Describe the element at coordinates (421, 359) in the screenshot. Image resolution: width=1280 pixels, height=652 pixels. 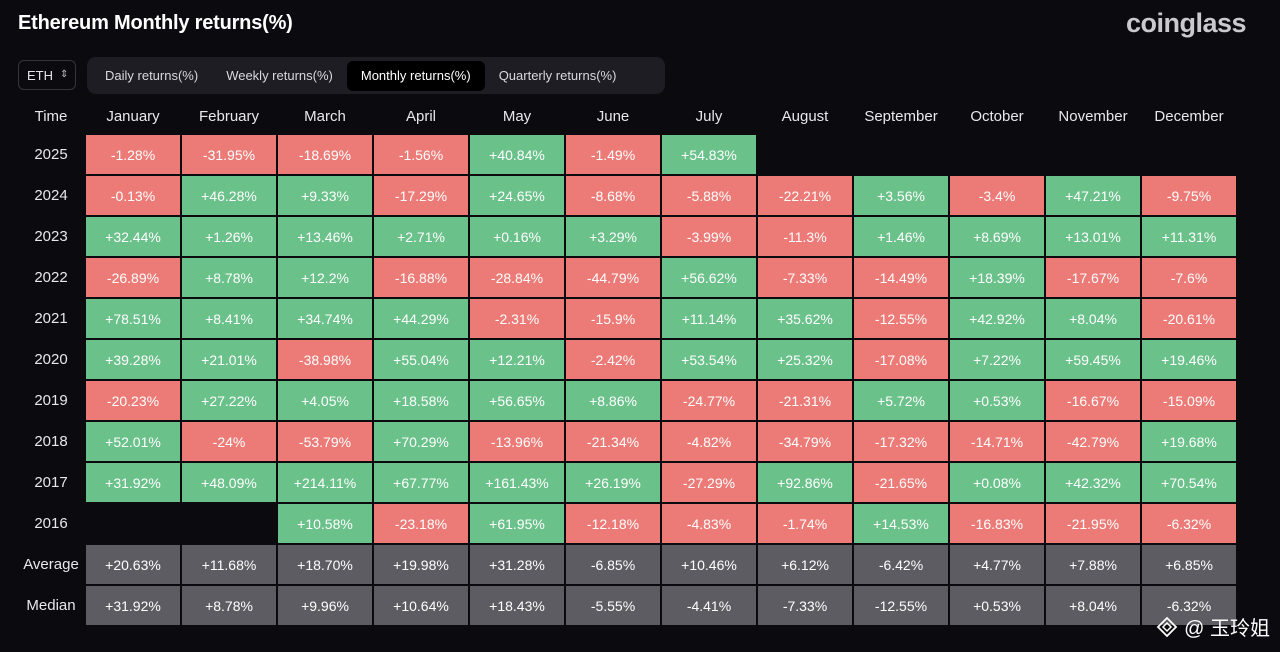
I see `return-cell: +55.04%` at that location.